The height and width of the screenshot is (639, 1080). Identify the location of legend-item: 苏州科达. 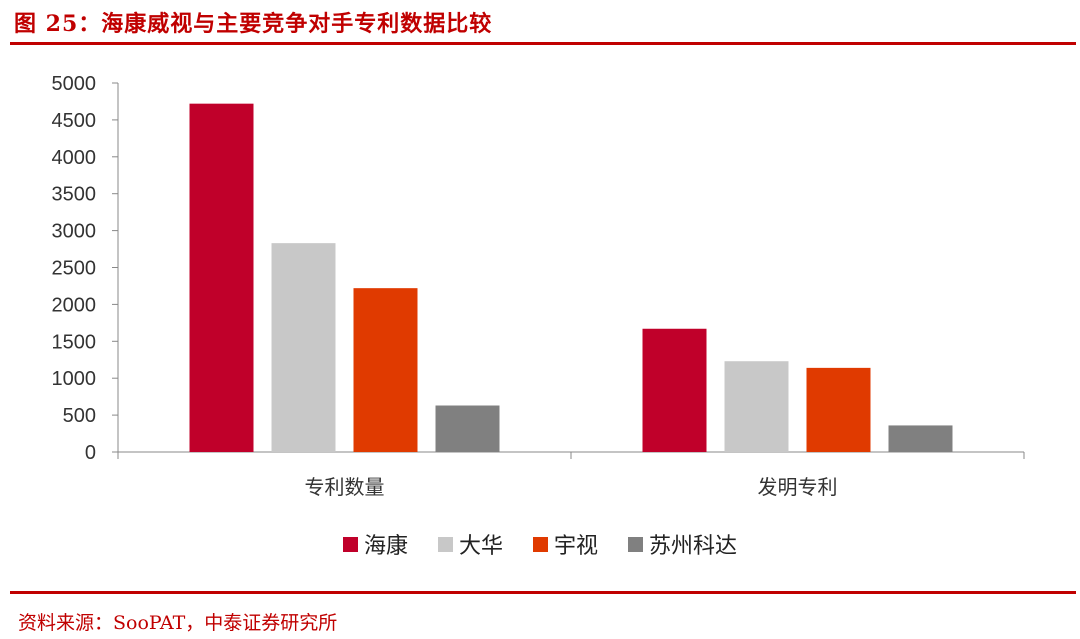
(682, 544).